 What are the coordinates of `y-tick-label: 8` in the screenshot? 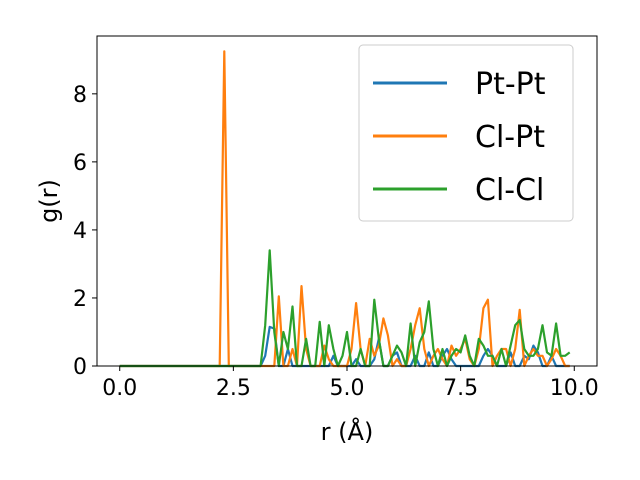 It's located at (80, 95).